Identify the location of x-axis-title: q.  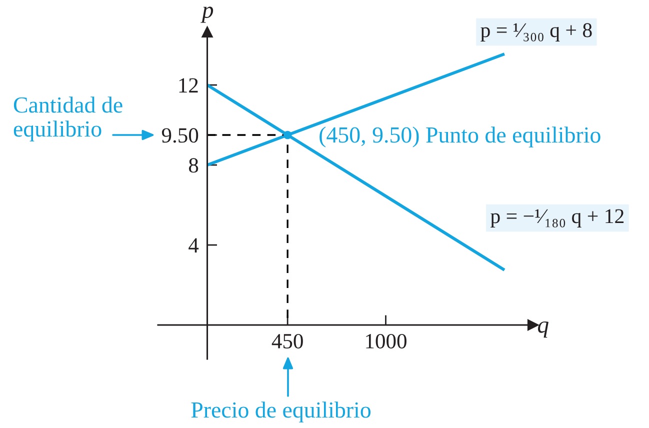
(543, 330).